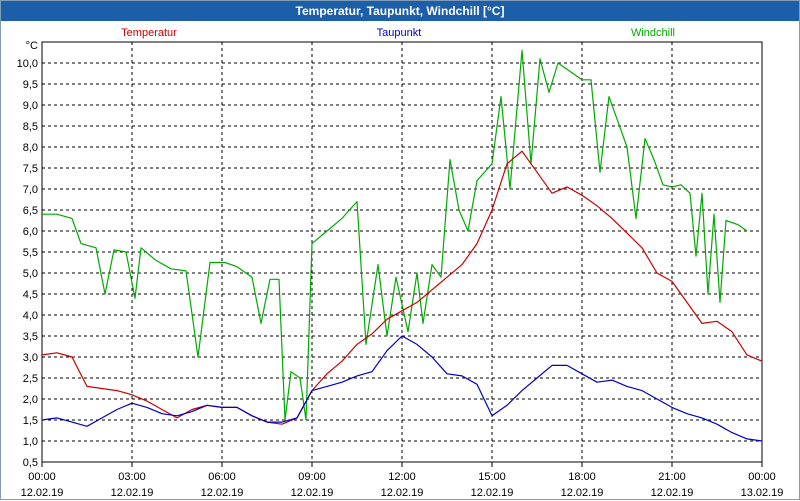 The image size is (800, 501). I want to click on y-tick-label: 6,0, so click(30, 232).